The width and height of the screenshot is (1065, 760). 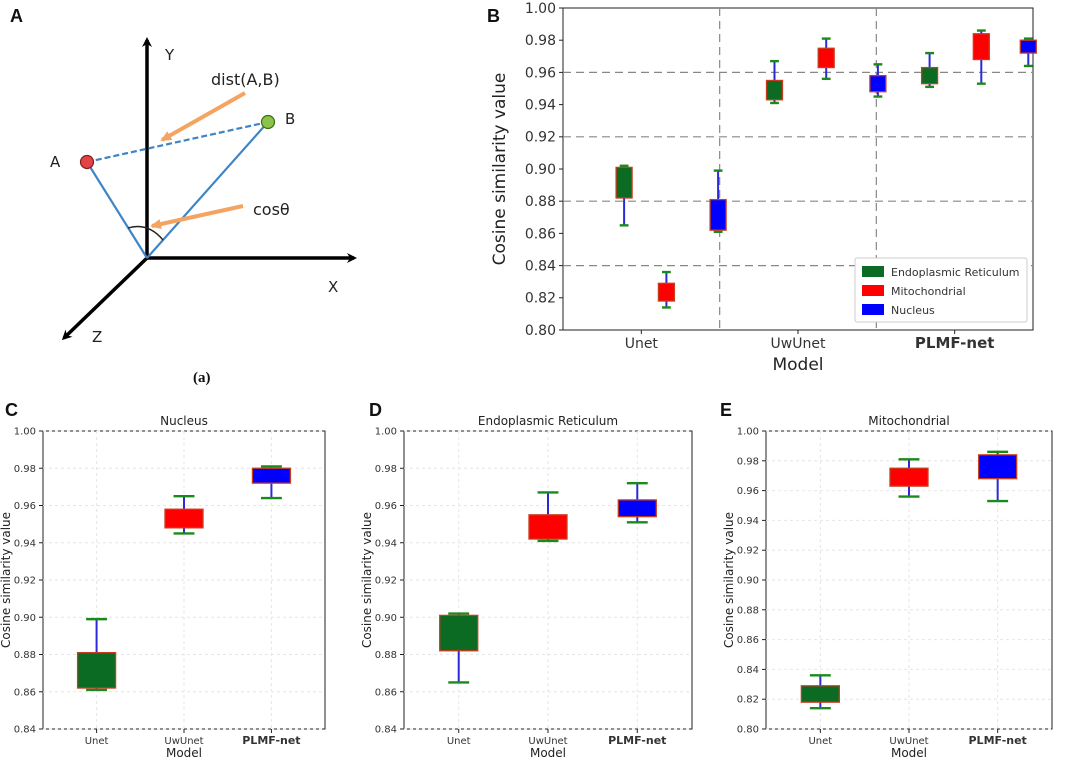 What do you see at coordinates (624, 182) in the screenshot?
I see `box-endoplasmic-reticulum-unet-box` at bounding box center [624, 182].